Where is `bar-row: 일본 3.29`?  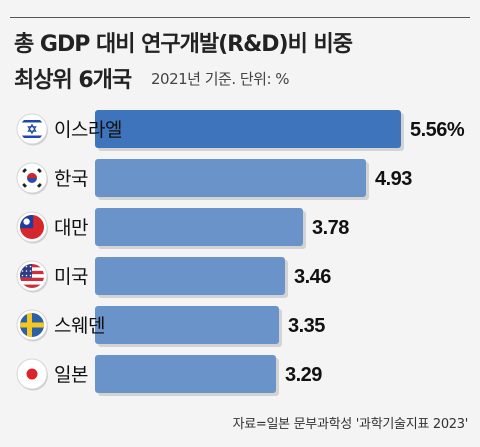
bar-row: 일본 3.29 is located at coordinates (169, 375).